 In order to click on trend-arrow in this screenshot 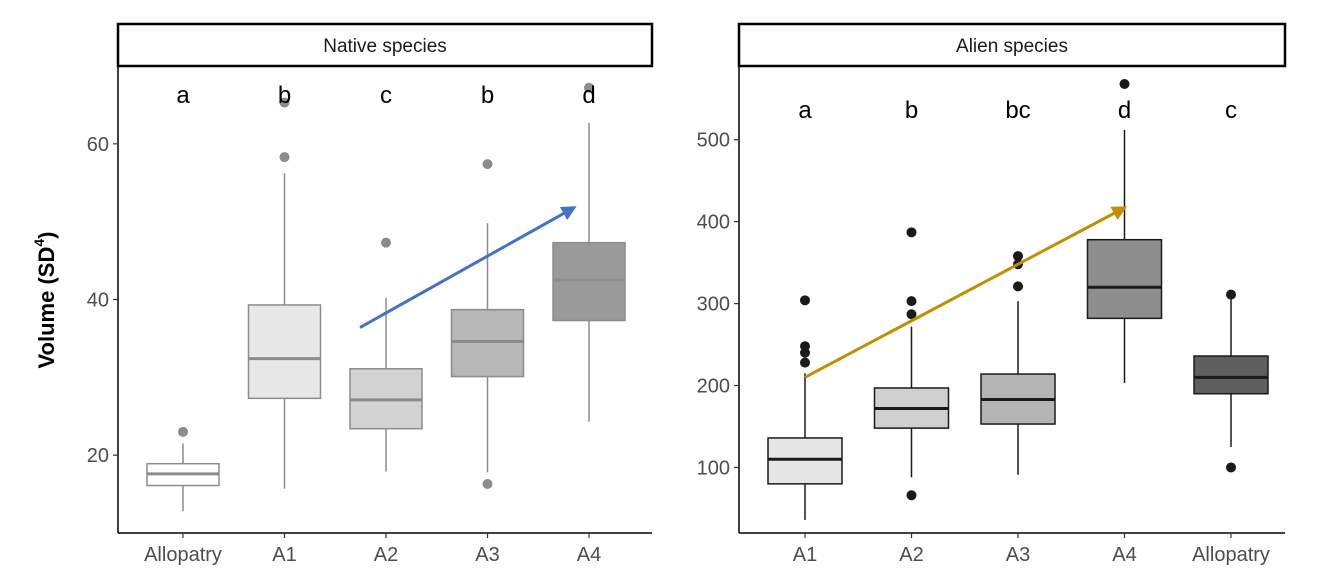, I will do `click(965, 293)`.